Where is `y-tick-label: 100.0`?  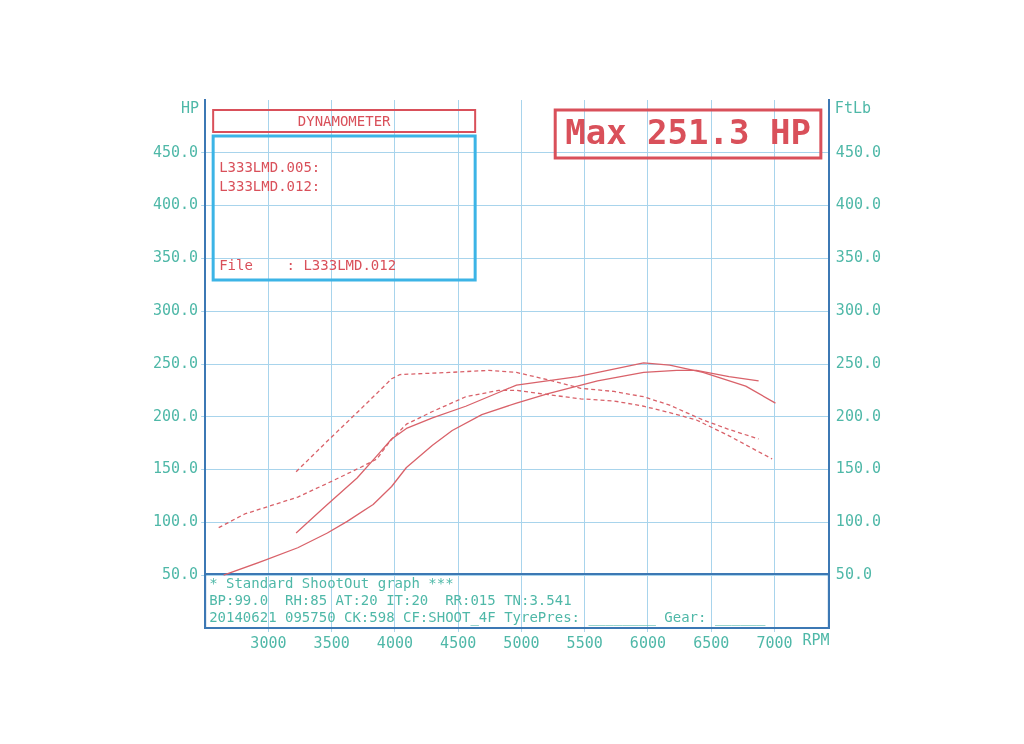
y-tick-label: 100.0 is located at coordinates (176, 521).